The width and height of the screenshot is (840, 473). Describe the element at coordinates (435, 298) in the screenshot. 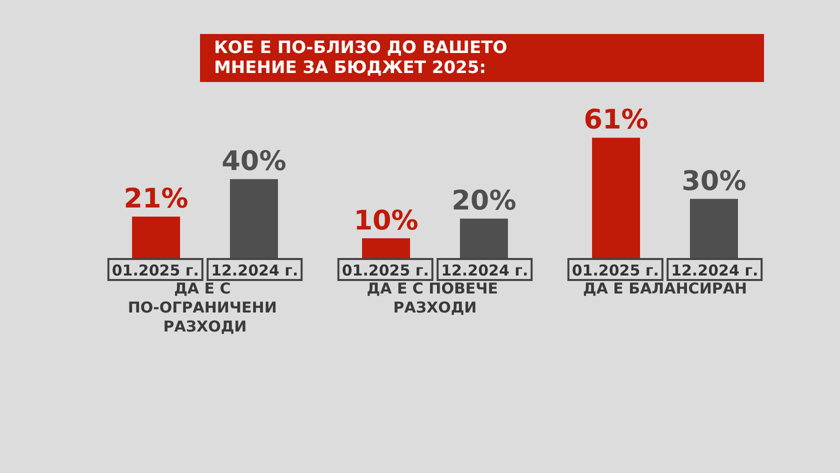

I see `x-tick-label: ДА Е С ПОВЕЧЕ РАЗХОДИ` at that location.